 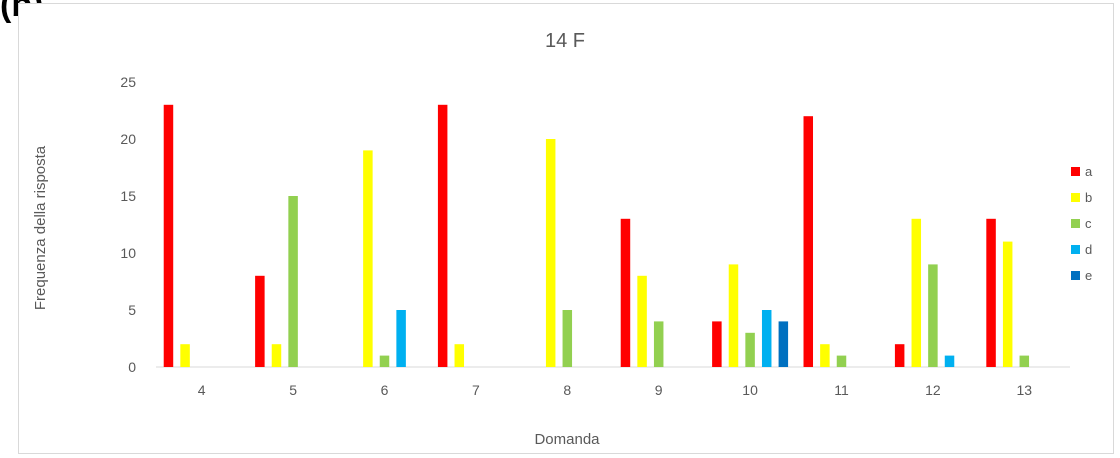 I want to click on y-tick-label: 10, so click(x=128, y=253).